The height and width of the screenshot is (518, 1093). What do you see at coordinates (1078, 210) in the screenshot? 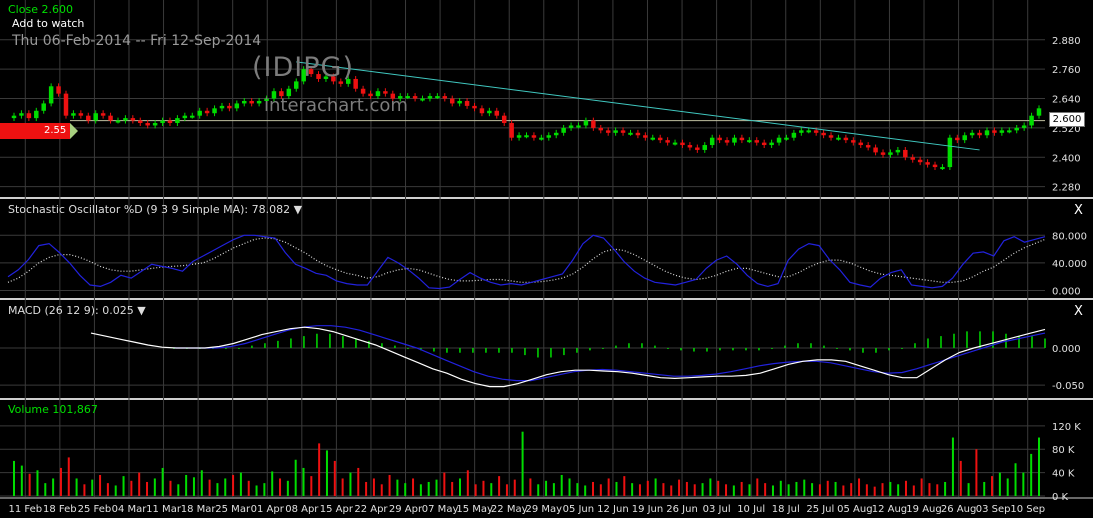
I see `stochastic-close-icon: X` at bounding box center [1078, 210].